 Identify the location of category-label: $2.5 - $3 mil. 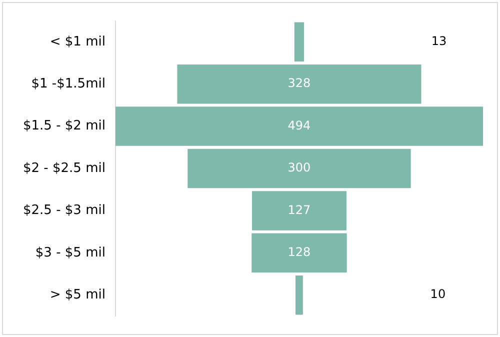
(64, 210).